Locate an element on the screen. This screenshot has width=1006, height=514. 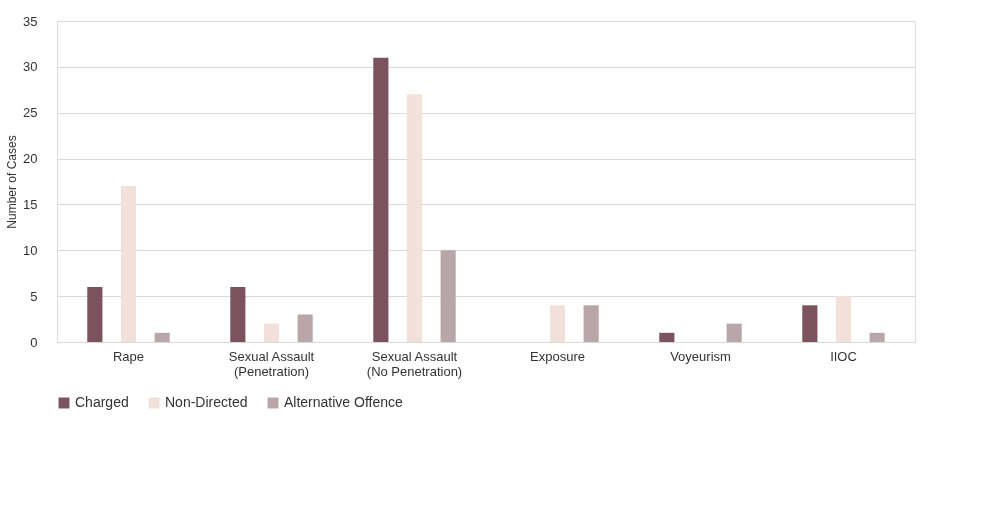
x-tick-label: Sexual Assault (Penetration) is located at coordinates (271, 363).